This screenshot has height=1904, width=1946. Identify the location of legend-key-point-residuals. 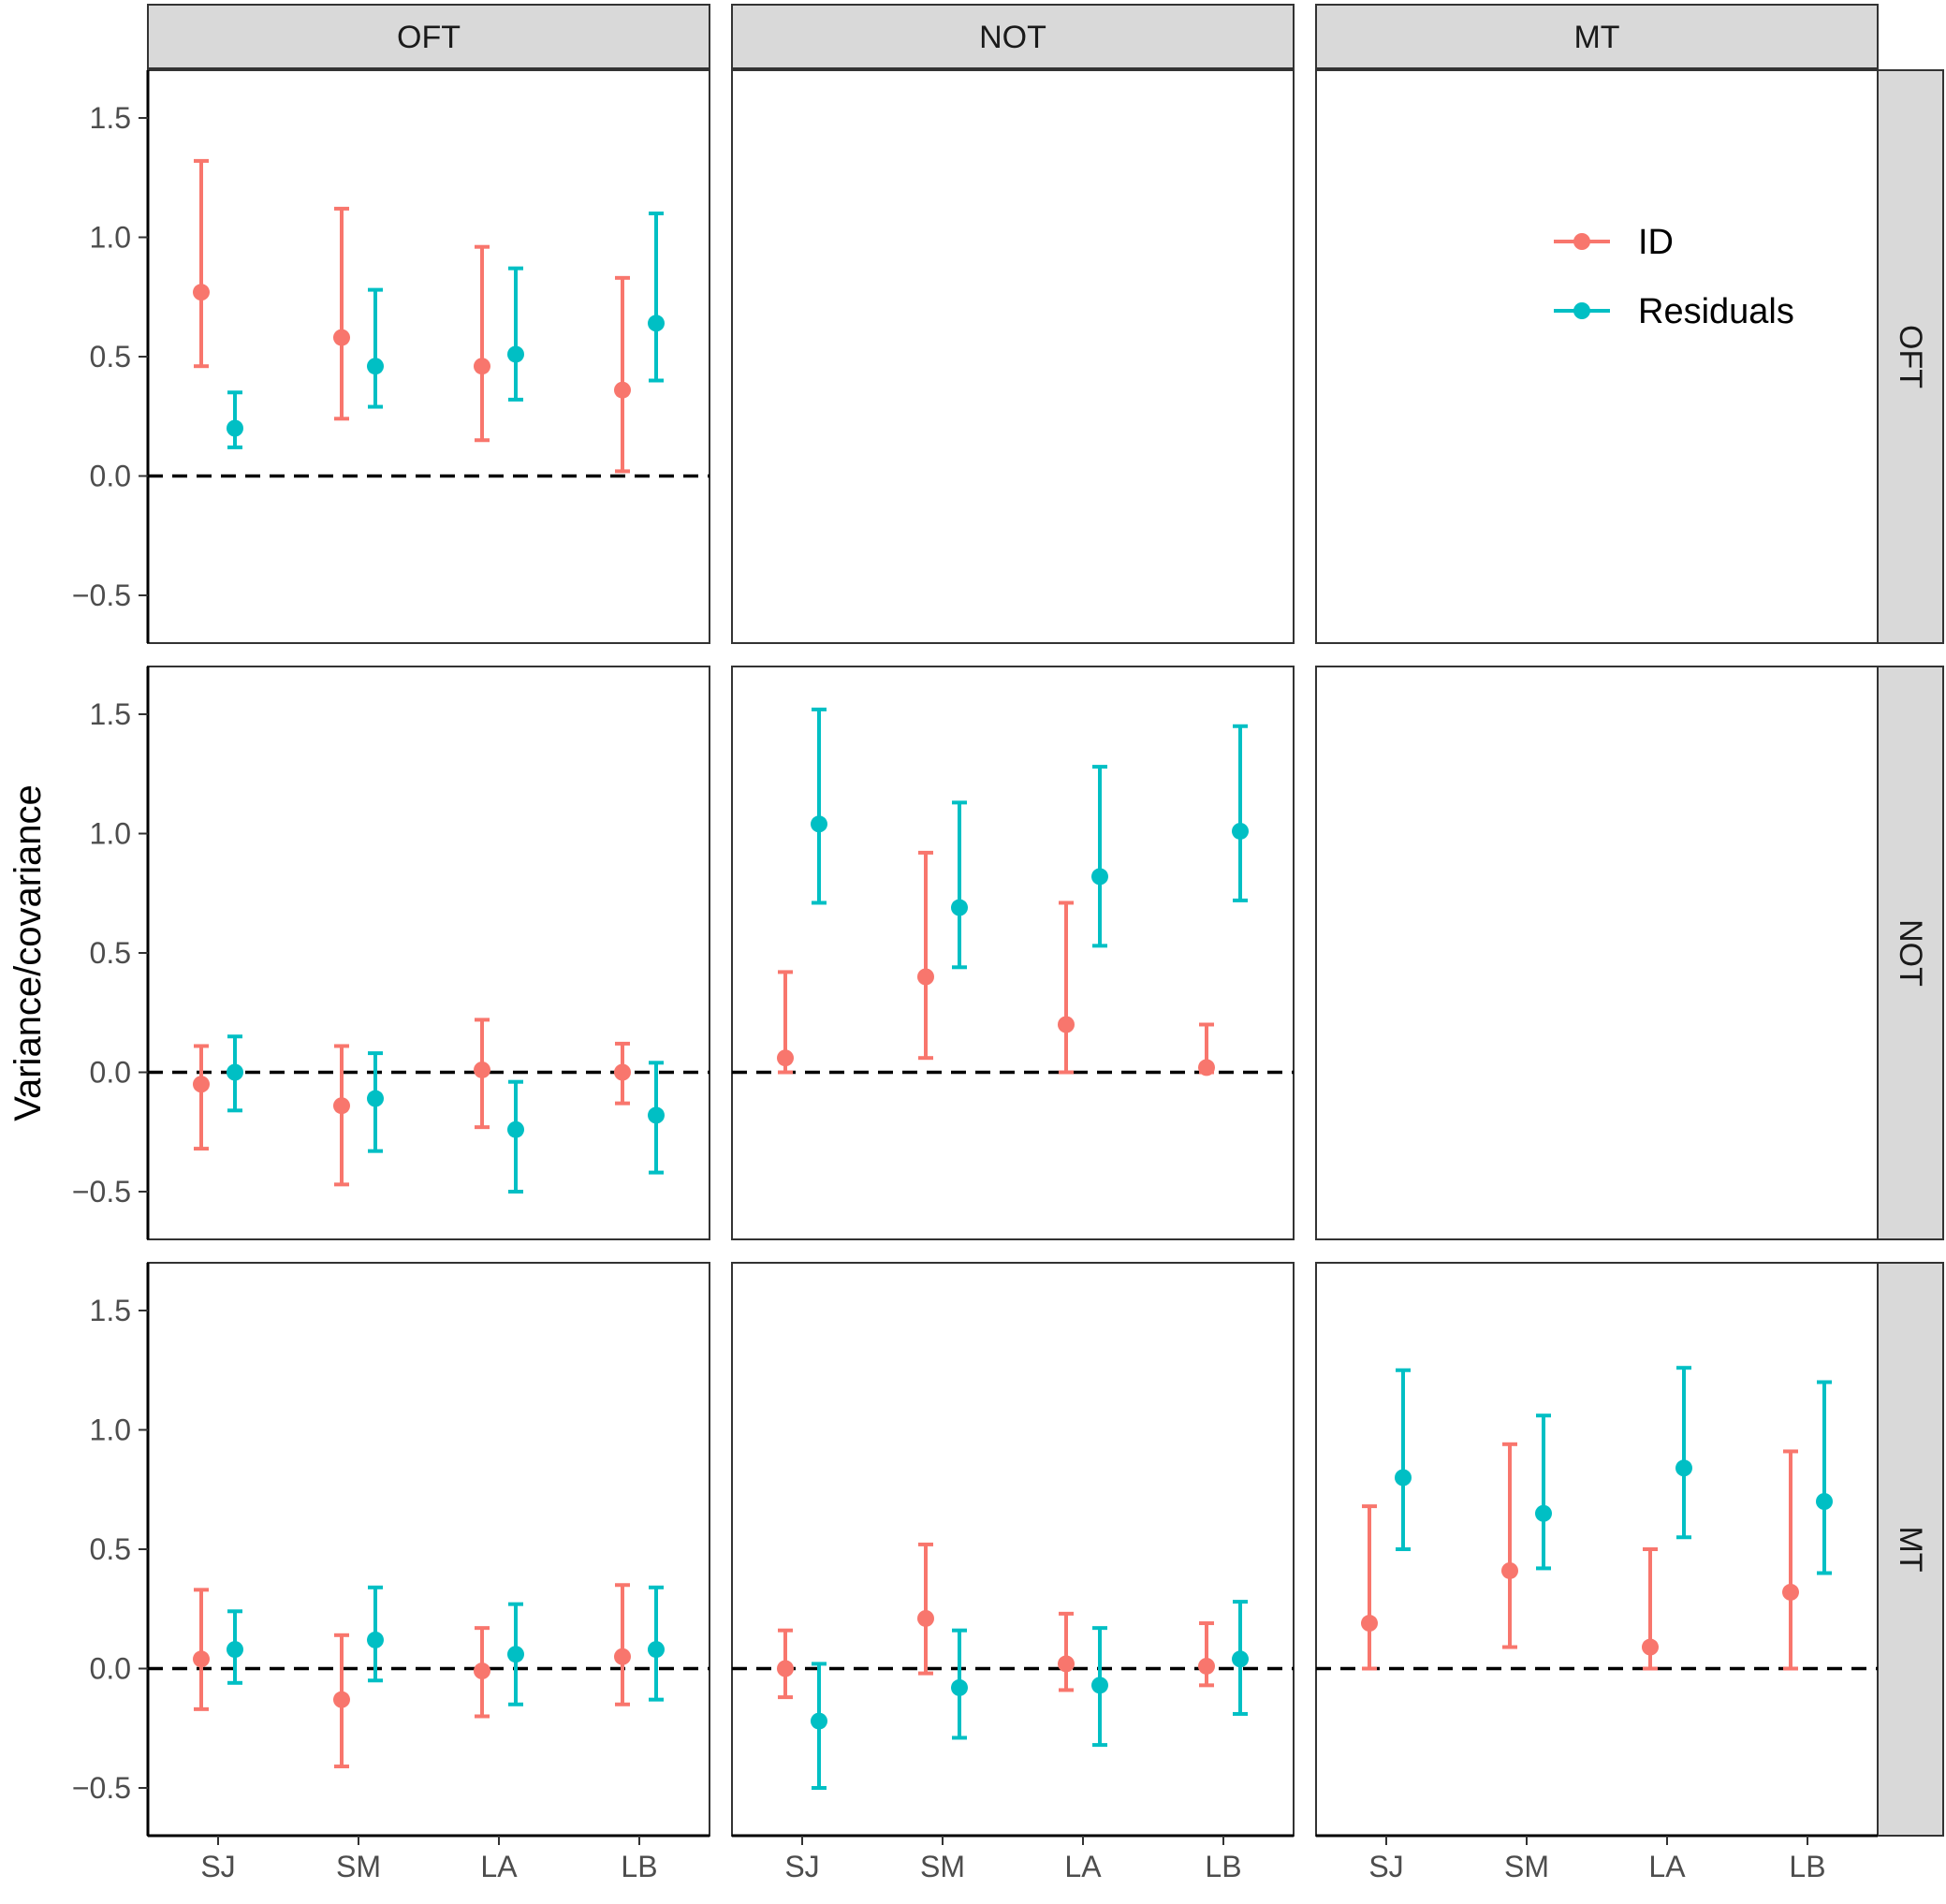
(1581, 310).